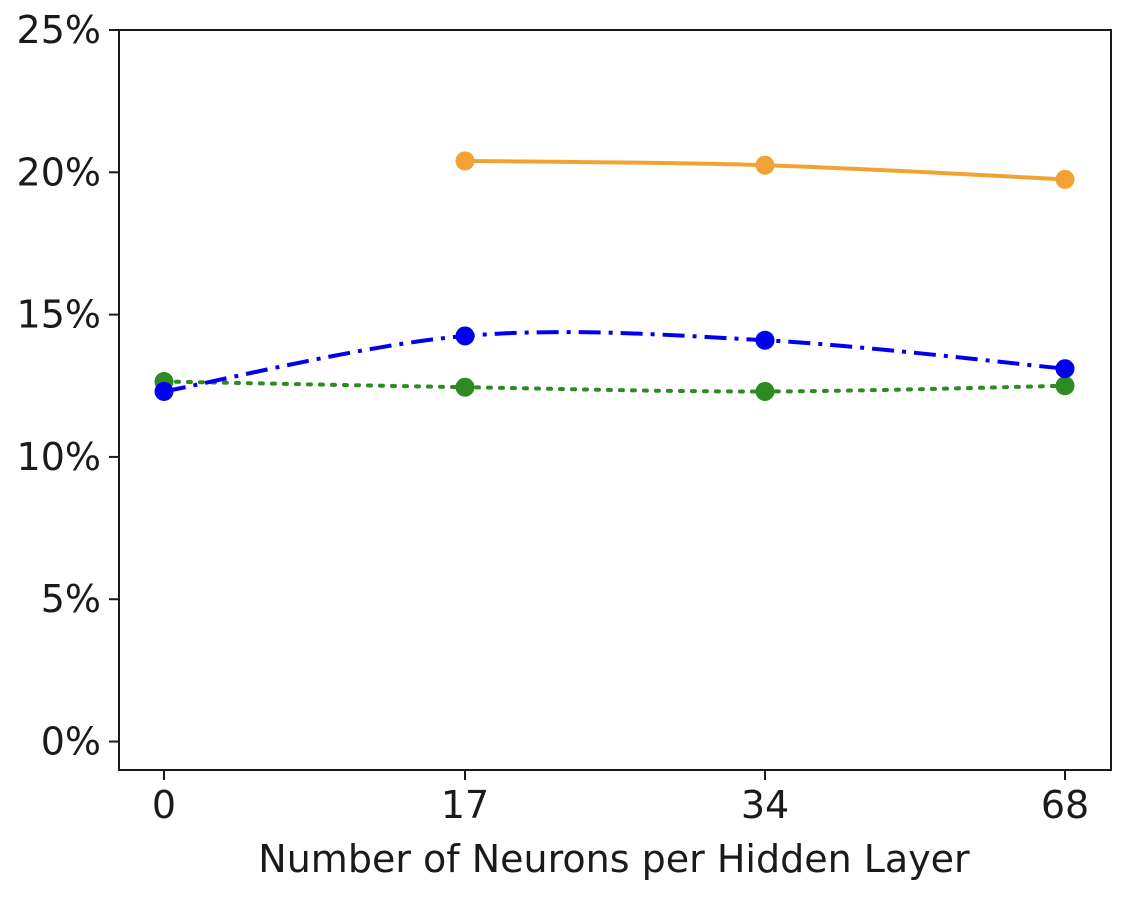 Image resolution: width=1140 pixels, height=912 pixels. I want to click on y-tick-label: 15%, so click(59, 315).